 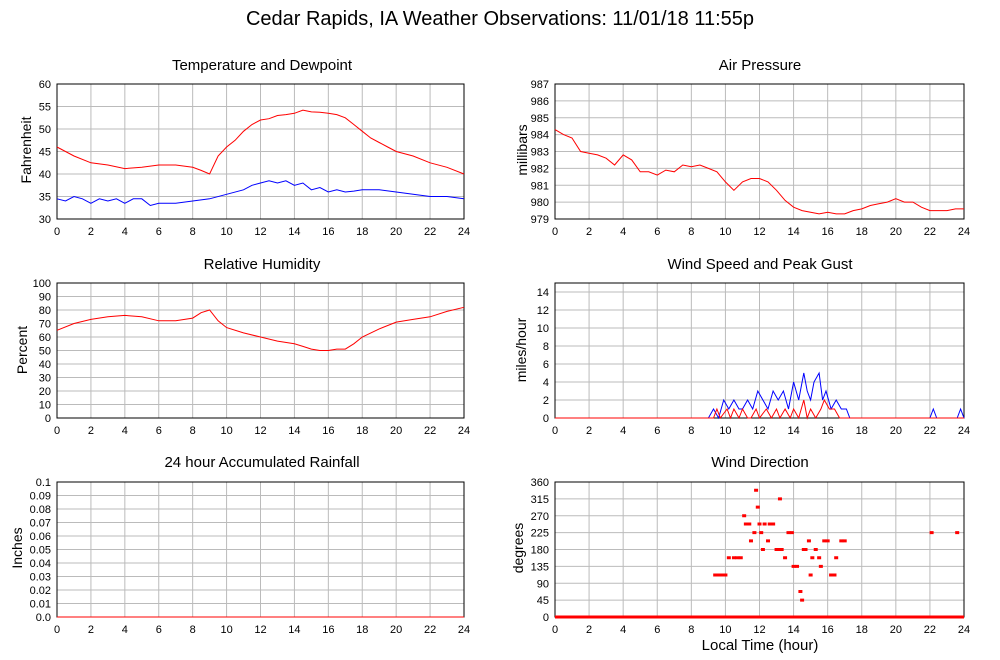 What do you see at coordinates (45, 338) in the screenshot?
I see `humidity-y-tick-label: 60` at bounding box center [45, 338].